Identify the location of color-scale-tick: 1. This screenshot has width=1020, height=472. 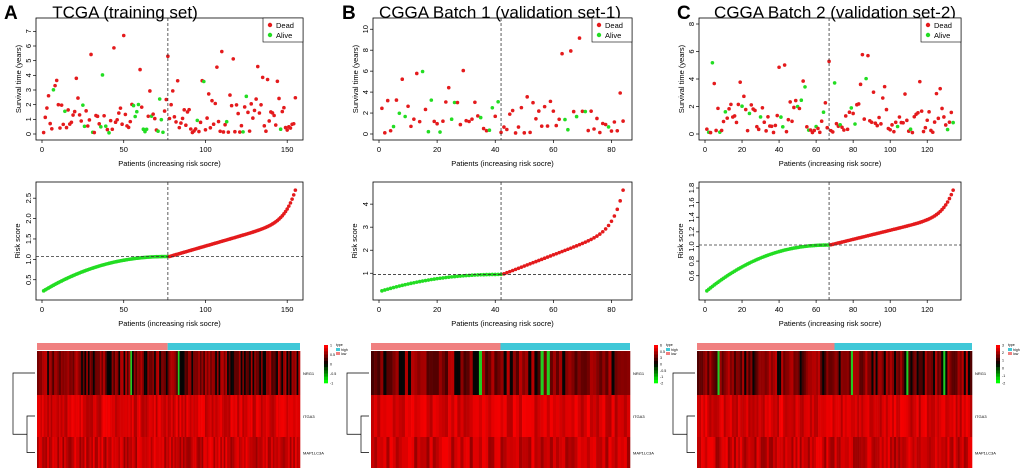
(331, 346).